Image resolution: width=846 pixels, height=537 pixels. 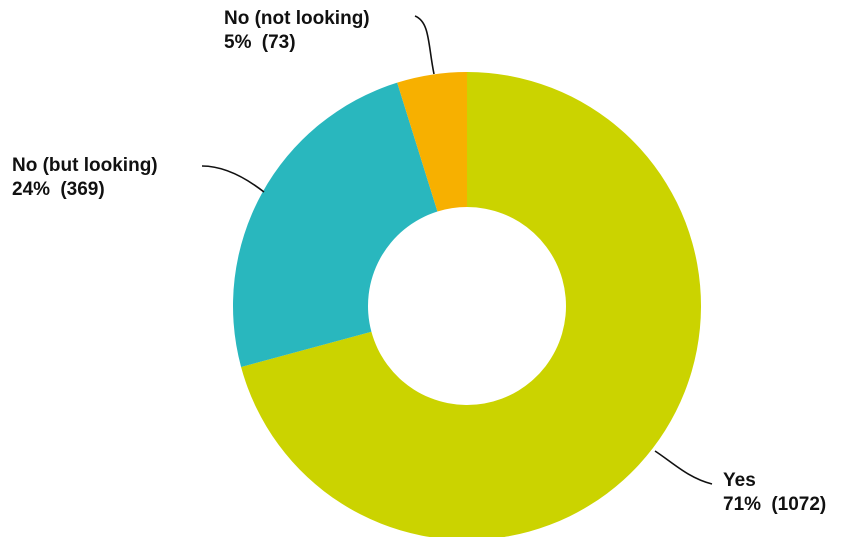 What do you see at coordinates (742, 504) in the screenshot?
I see `slice-label-yes-percent: 71%` at bounding box center [742, 504].